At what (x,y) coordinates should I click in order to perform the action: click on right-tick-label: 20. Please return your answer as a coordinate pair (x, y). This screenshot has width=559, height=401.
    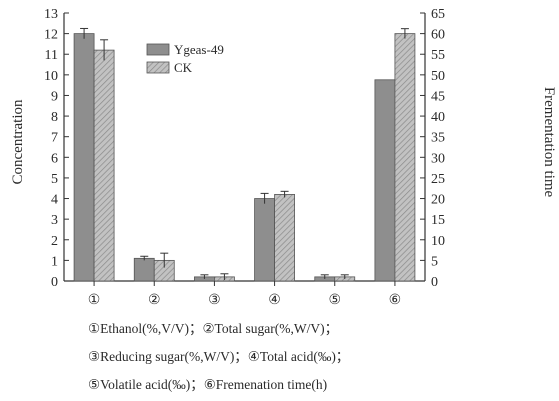
    Looking at the image, I should click on (438, 200).